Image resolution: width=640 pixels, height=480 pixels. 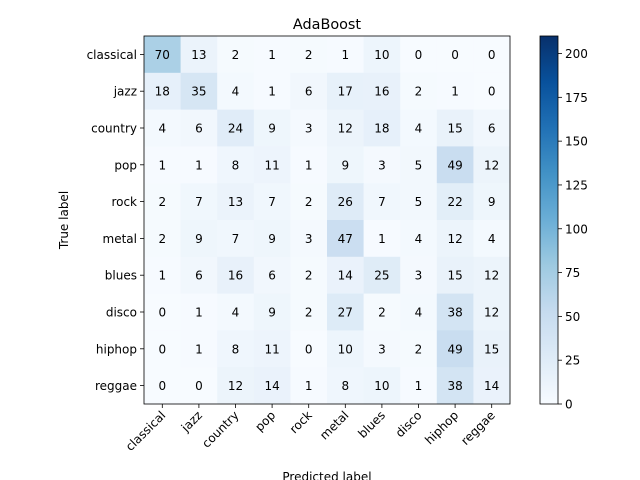 I want to click on x-tick-label: disco, so click(x=409, y=424).